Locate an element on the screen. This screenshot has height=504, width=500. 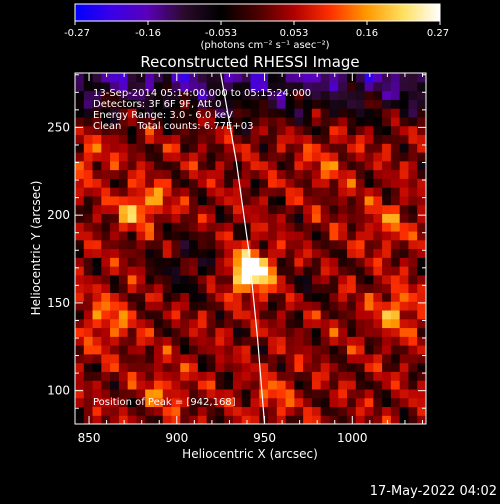
info-detectors: Detectors: 3F 6F 9F, Att 0 is located at coordinates (157, 104).